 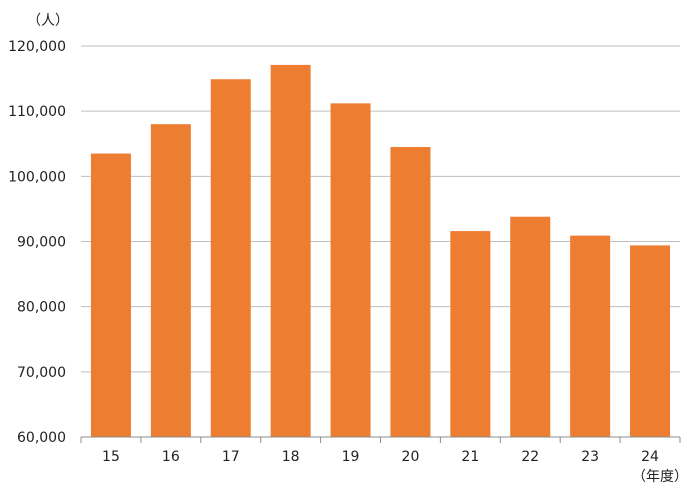 I want to click on x-axis-ticks: 15 16 17 18 19 20 21 22 23 24, so click(x=380, y=451).